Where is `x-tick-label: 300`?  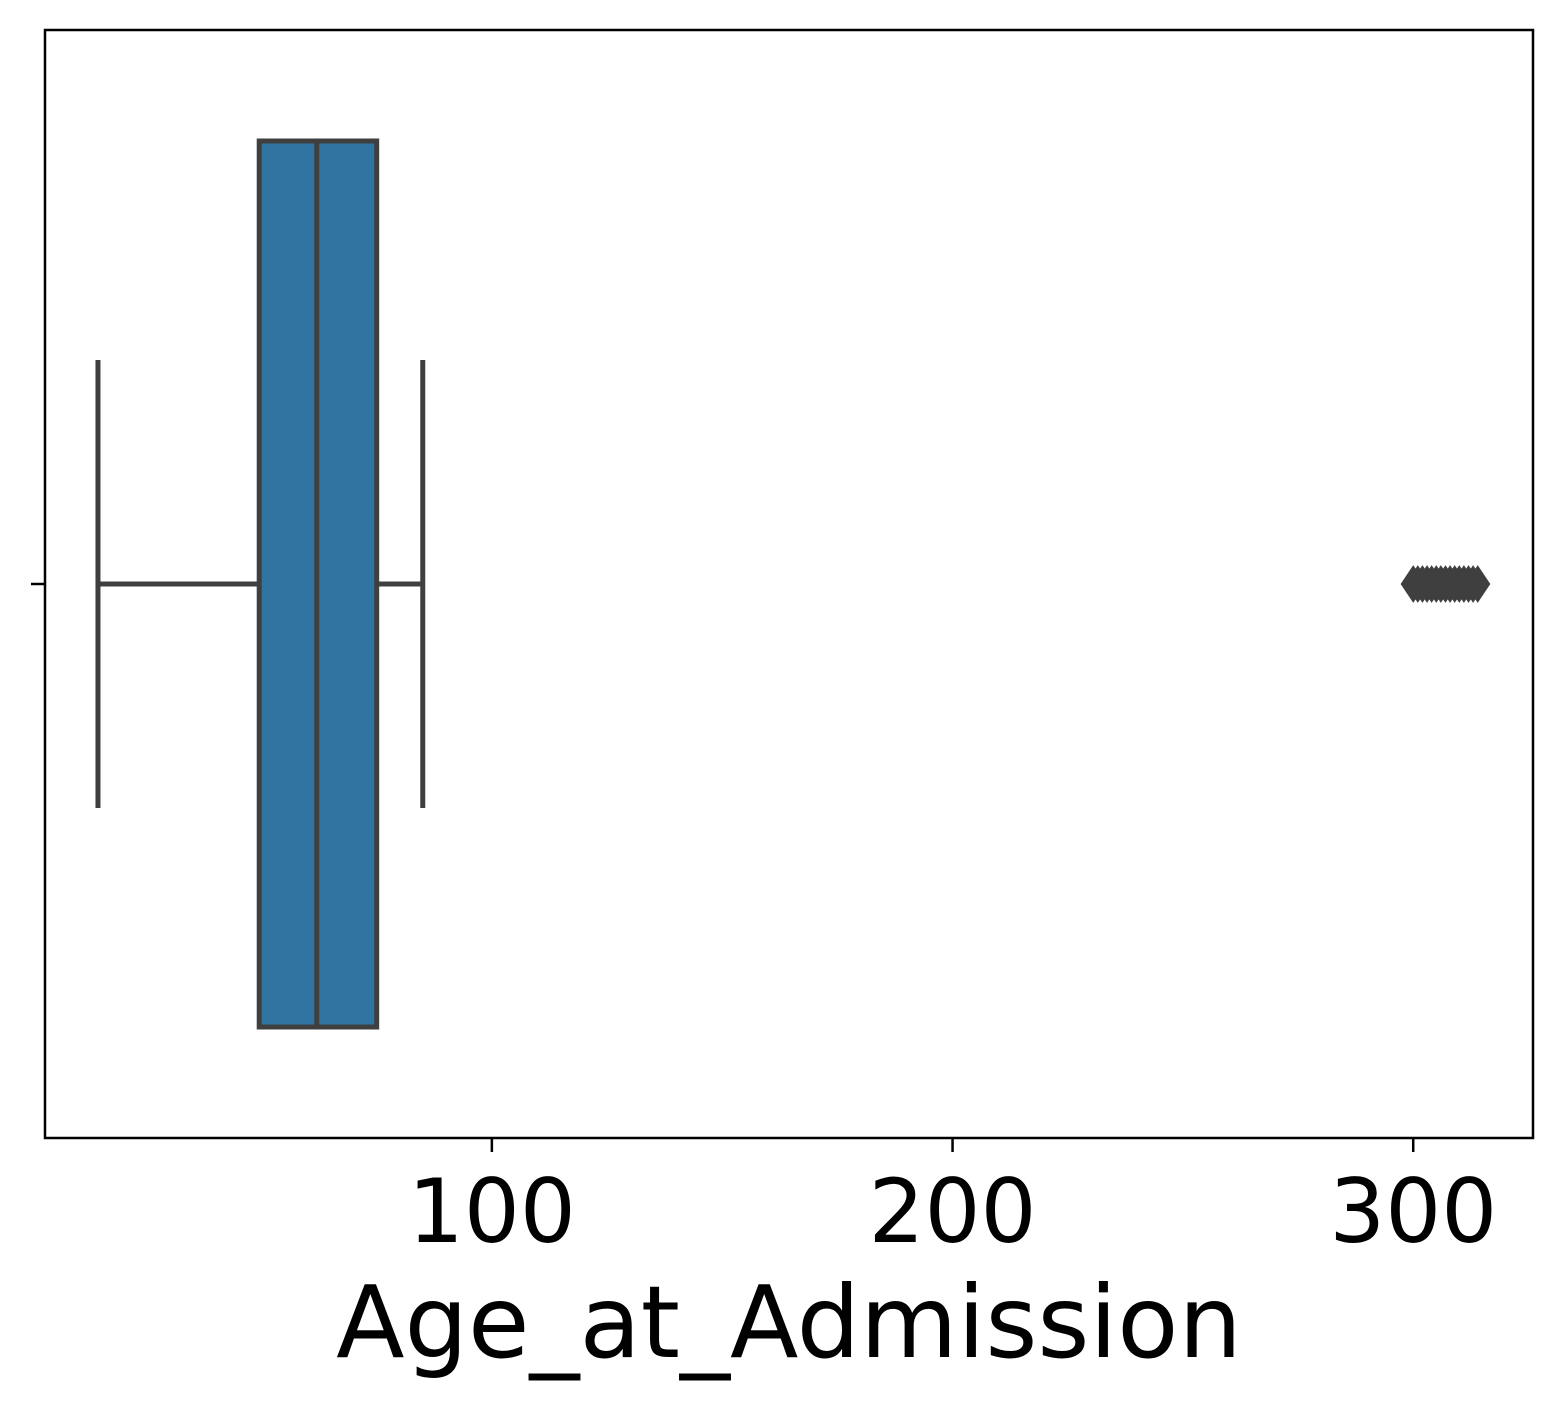
x-tick-label: 300 is located at coordinates (1413, 1211).